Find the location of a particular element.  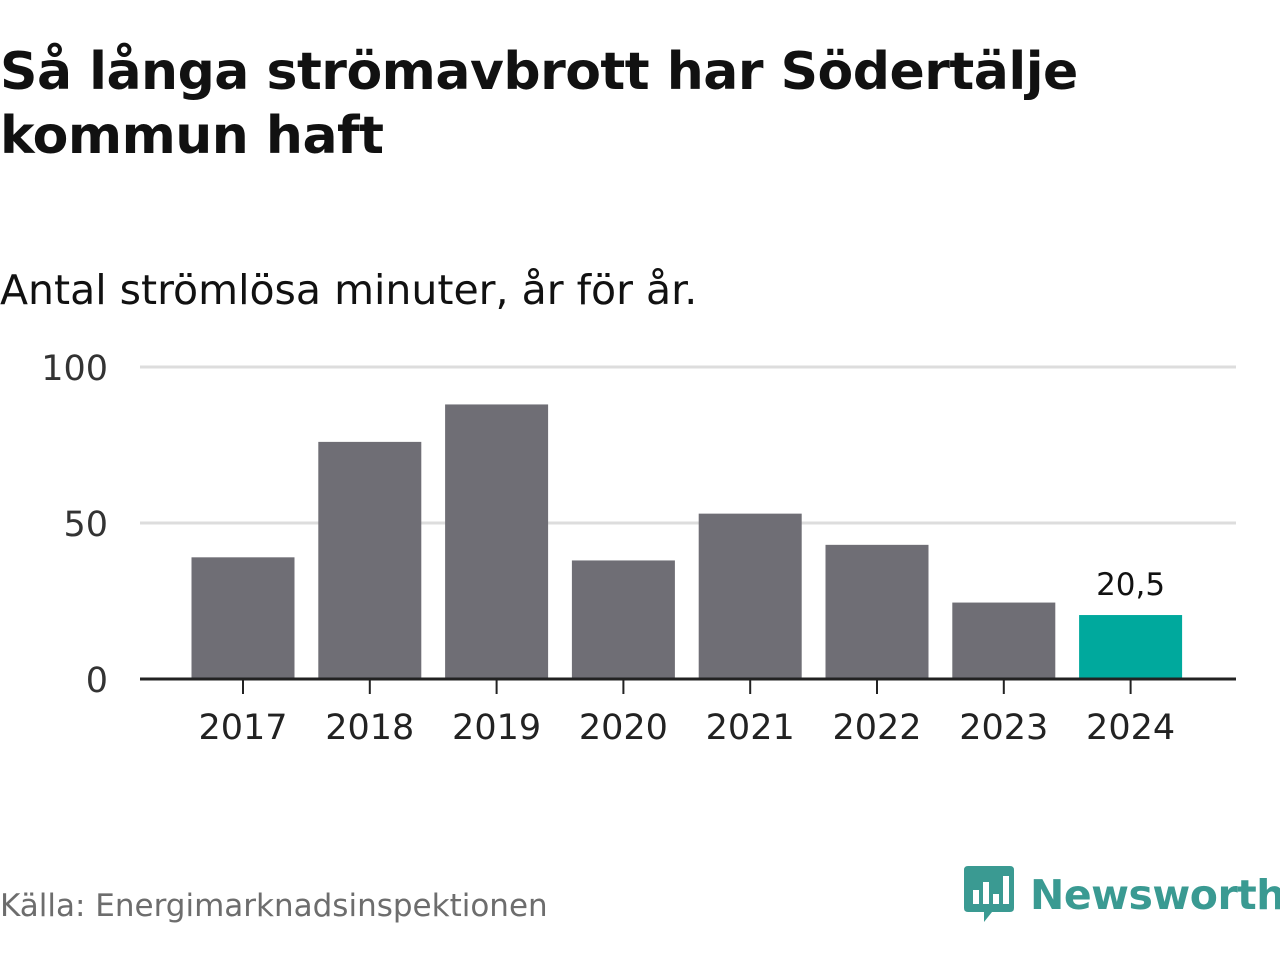

data-label: 20,5 is located at coordinates (1130, 585).